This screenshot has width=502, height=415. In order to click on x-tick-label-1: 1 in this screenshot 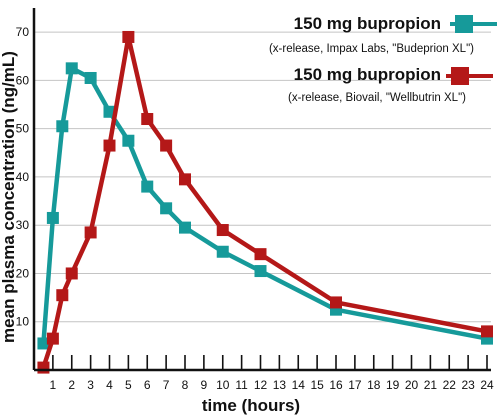, I will do `click(53, 385)`.